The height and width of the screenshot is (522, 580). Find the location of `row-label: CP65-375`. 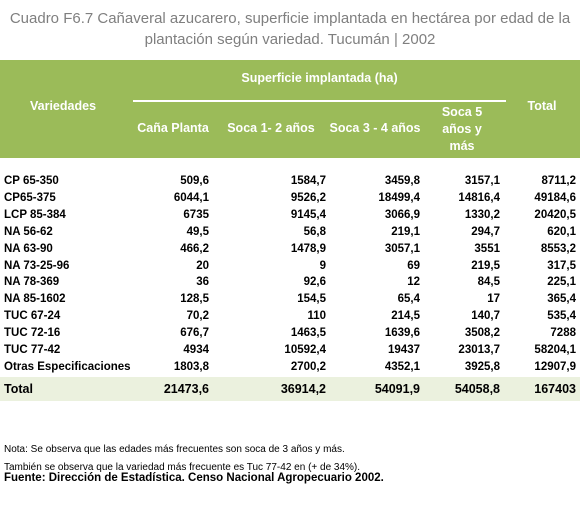

row-label: CP65-375 is located at coordinates (30, 197).